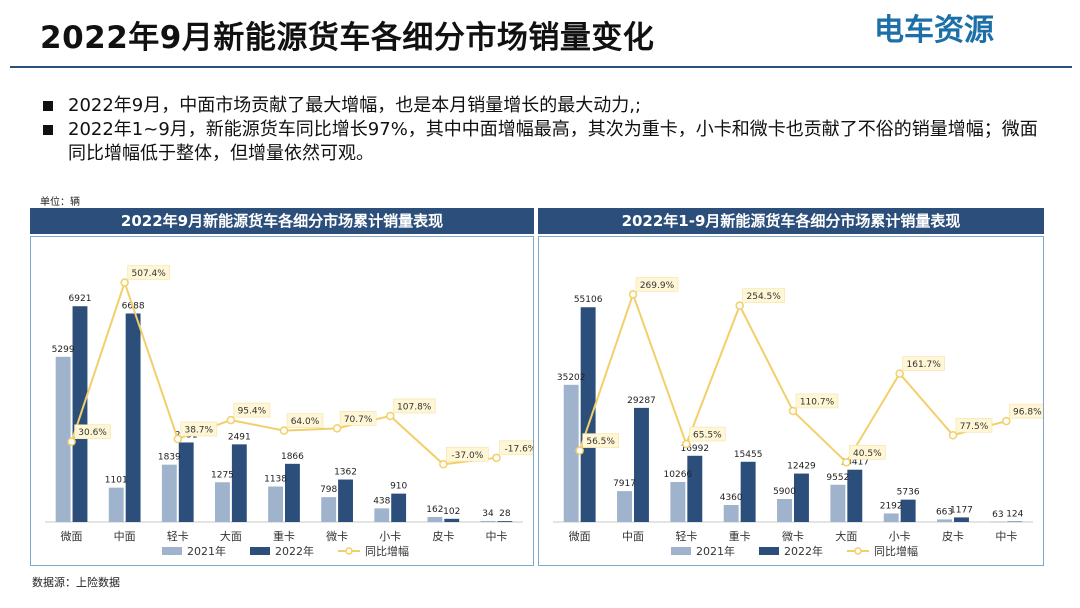 This screenshot has height=608, width=1080. What do you see at coordinates (284, 536) in the screenshot?
I see `category-label: 重卡` at bounding box center [284, 536].